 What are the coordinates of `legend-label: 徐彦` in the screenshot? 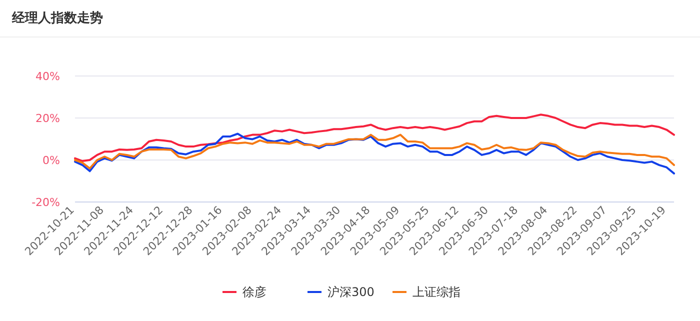 It's located at (254, 292).